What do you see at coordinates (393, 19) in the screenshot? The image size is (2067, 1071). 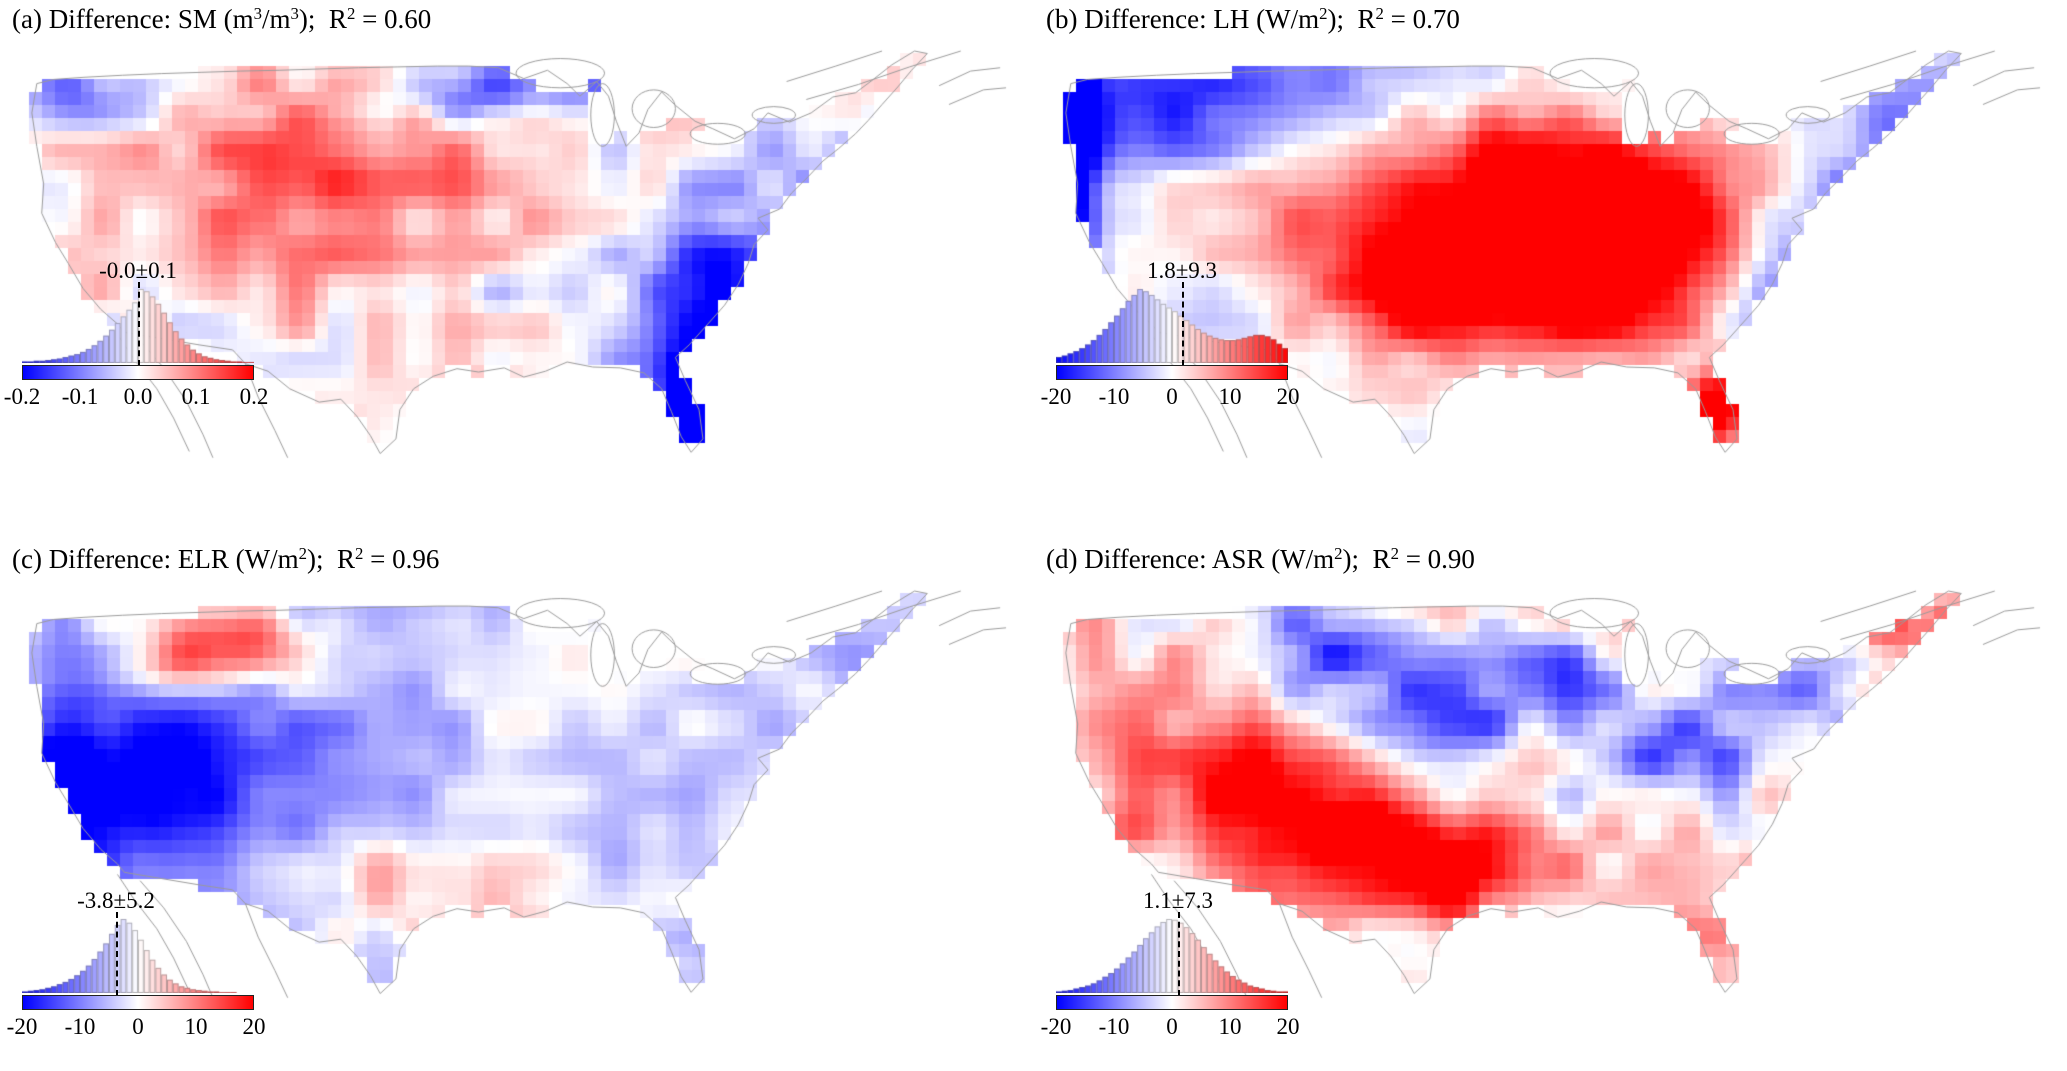 I see `title-text: = 0.60` at bounding box center [393, 19].